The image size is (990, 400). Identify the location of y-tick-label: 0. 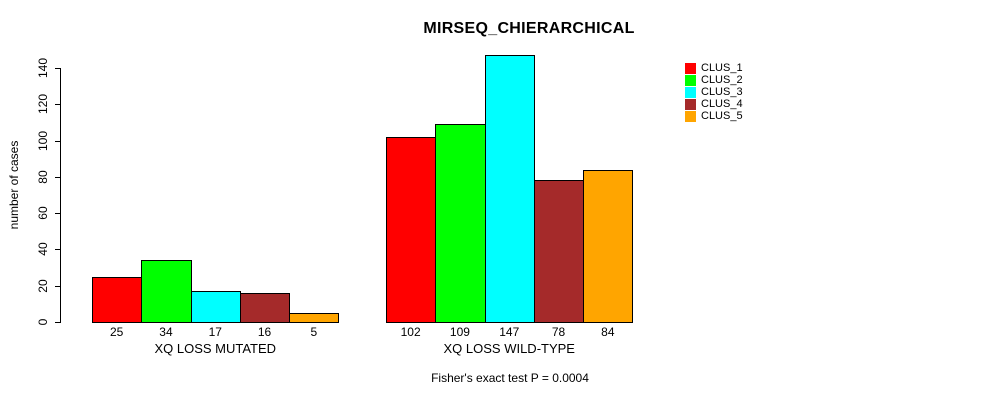
(43, 322).